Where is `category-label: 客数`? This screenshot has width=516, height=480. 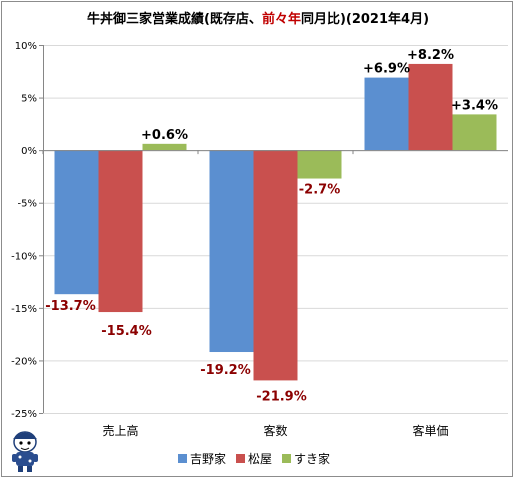
category-label: 客数 is located at coordinates (275, 430).